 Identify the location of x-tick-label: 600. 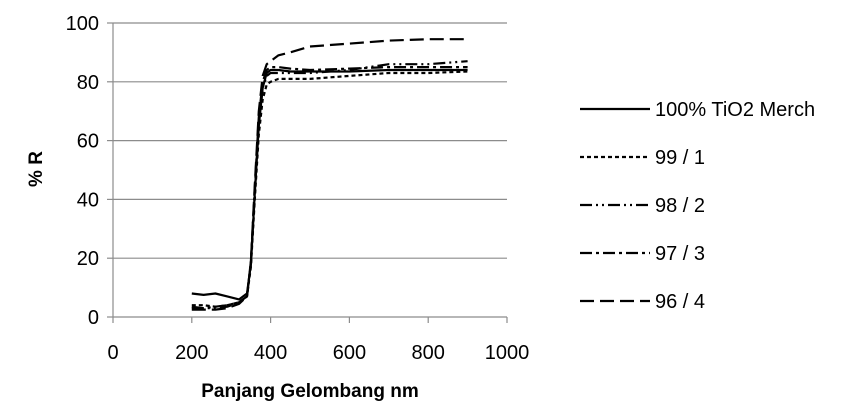
(349, 353).